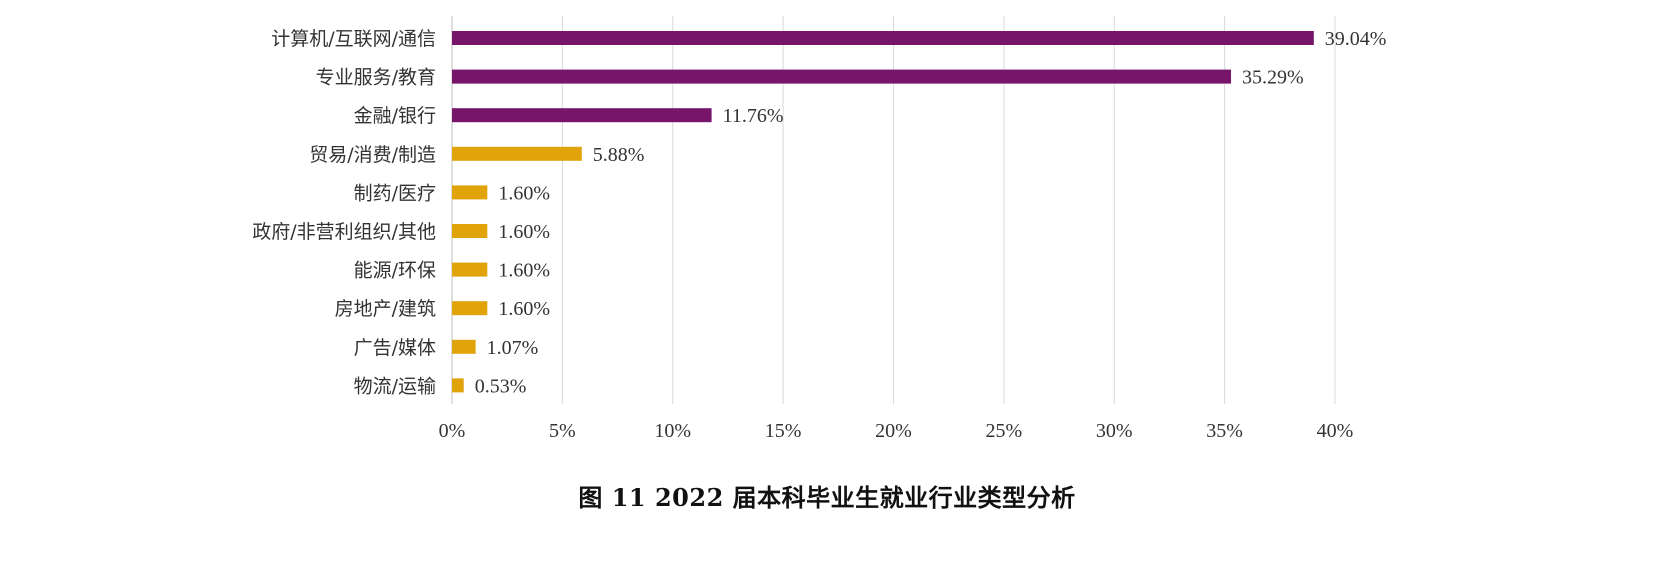  Describe the element at coordinates (501, 386) in the screenshot. I see `data-label-9: 0.53%` at that location.